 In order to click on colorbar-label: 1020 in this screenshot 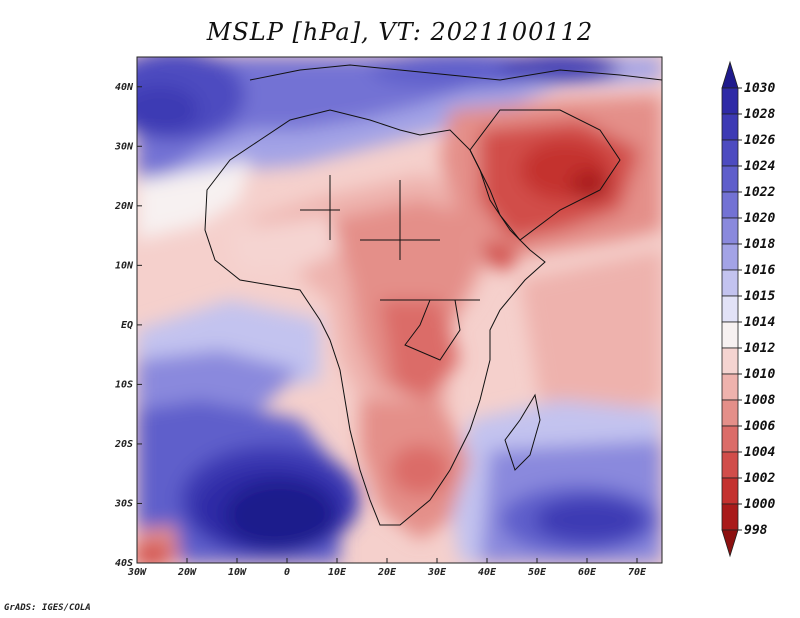, I will do `click(759, 218)`.